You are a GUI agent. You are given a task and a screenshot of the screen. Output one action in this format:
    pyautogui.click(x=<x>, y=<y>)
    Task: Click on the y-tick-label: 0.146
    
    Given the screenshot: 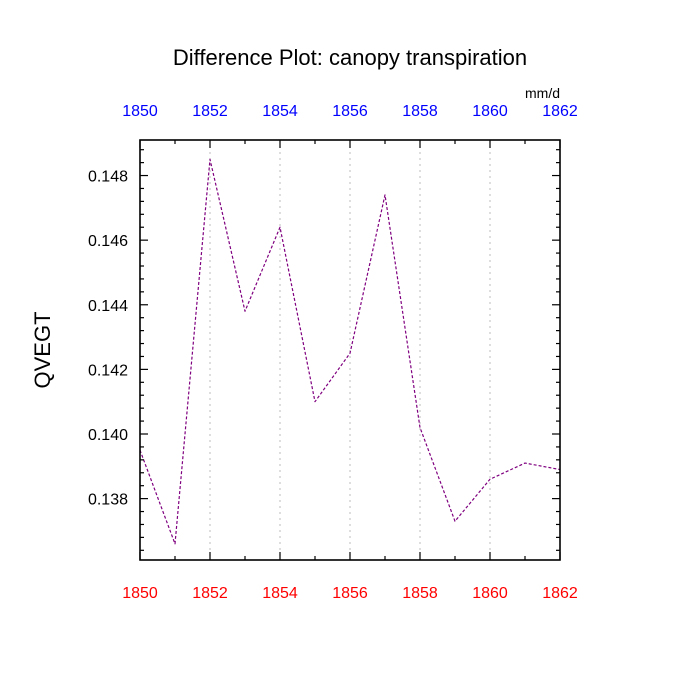 What is the action you would take?
    pyautogui.click(x=108, y=241)
    